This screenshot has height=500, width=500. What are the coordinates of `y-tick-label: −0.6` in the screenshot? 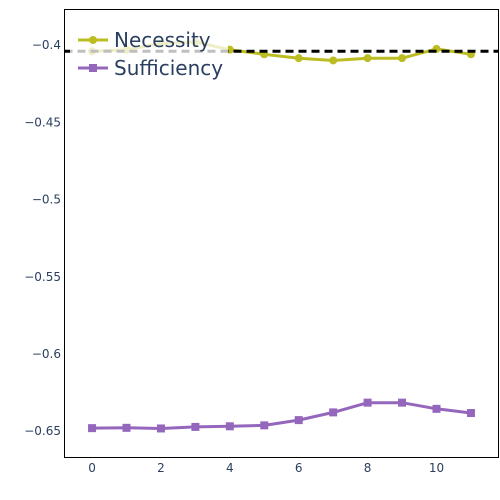 It's located at (46, 354).